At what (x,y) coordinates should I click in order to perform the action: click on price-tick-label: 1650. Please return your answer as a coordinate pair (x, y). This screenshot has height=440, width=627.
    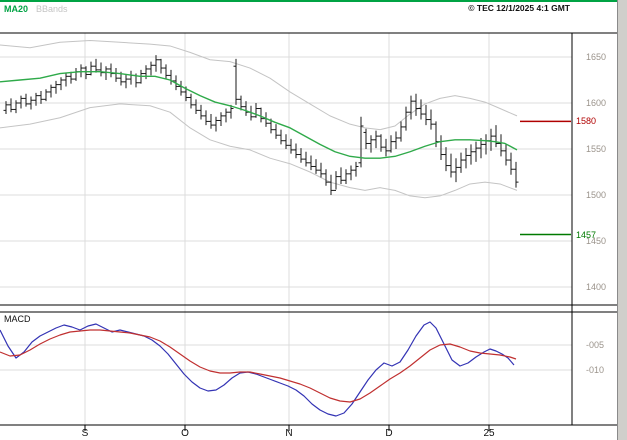
    Looking at the image, I should click on (596, 57).